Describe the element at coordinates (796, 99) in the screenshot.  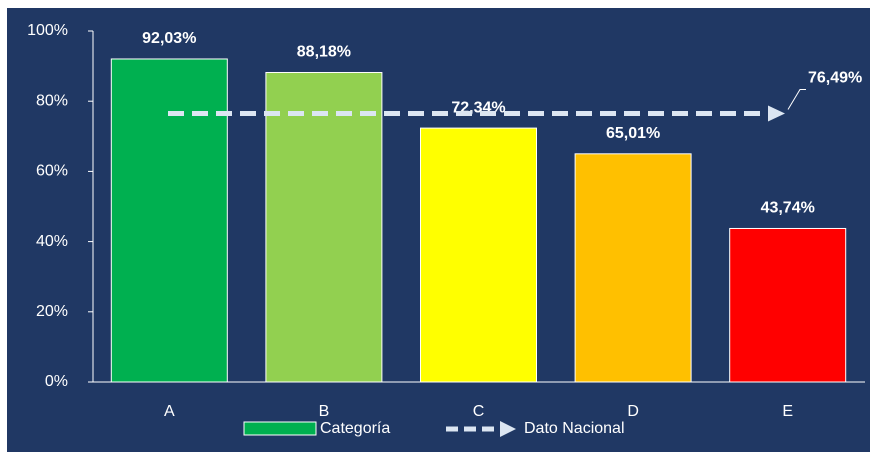
I see `reference-leader` at that location.